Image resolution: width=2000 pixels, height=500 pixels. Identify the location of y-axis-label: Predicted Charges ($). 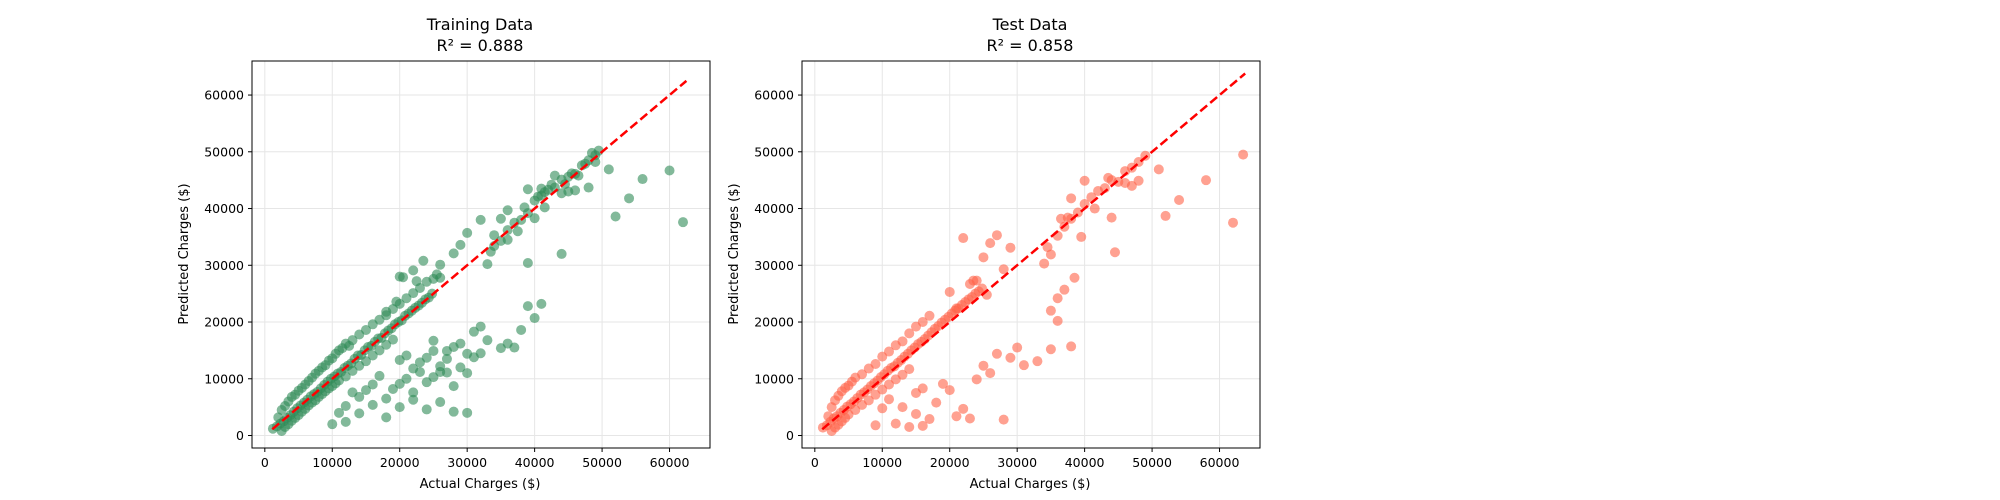
(734, 253).